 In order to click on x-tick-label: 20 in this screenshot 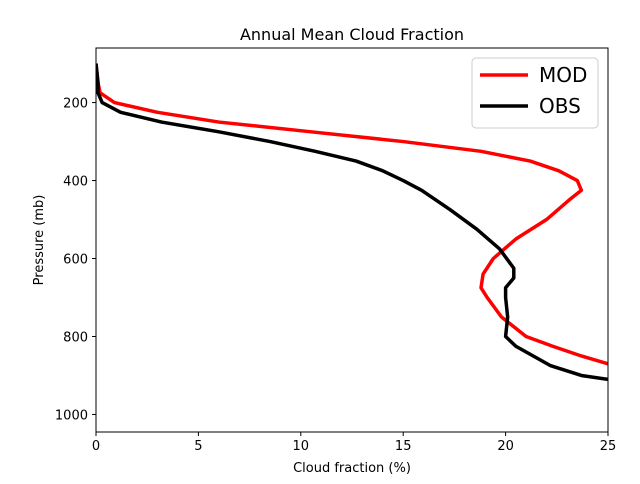, I will do `click(505, 446)`.